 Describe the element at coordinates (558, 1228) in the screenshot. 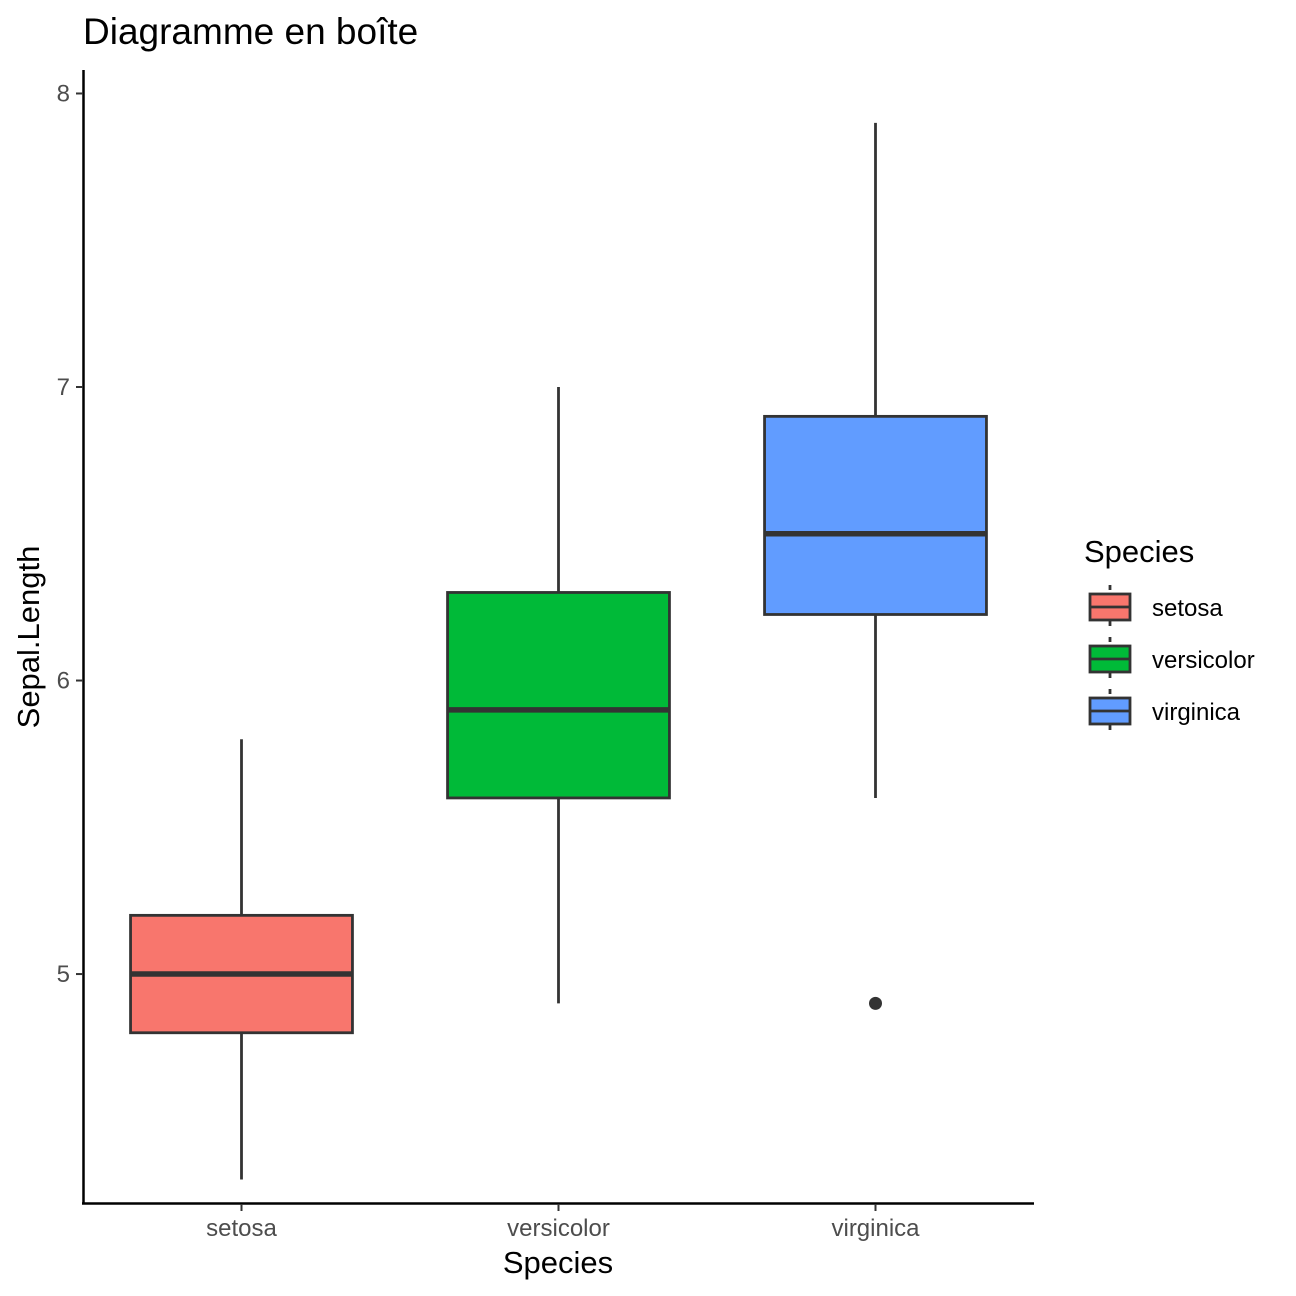

I see `x-tick-label: versicolor` at that location.